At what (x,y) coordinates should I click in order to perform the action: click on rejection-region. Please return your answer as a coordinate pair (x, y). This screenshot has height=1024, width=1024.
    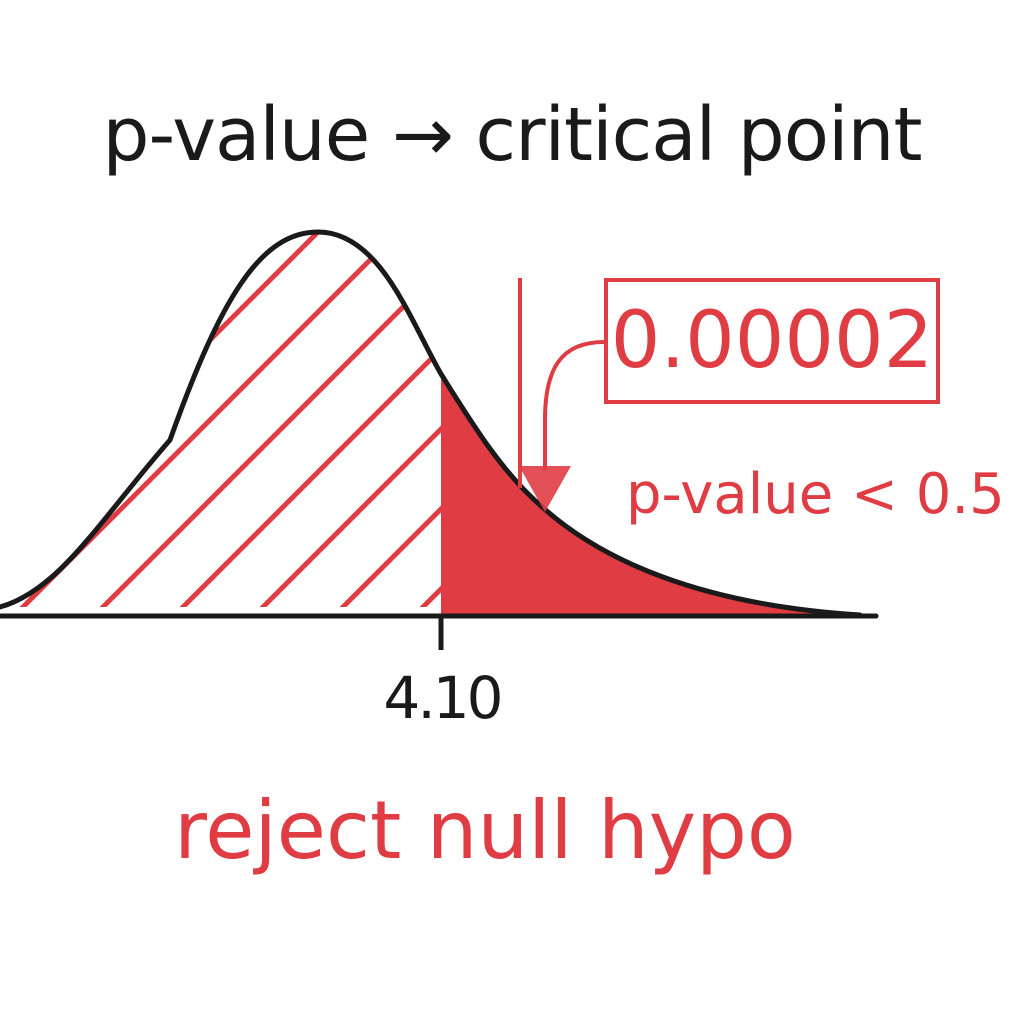
    Looking at the image, I should click on (650, 494).